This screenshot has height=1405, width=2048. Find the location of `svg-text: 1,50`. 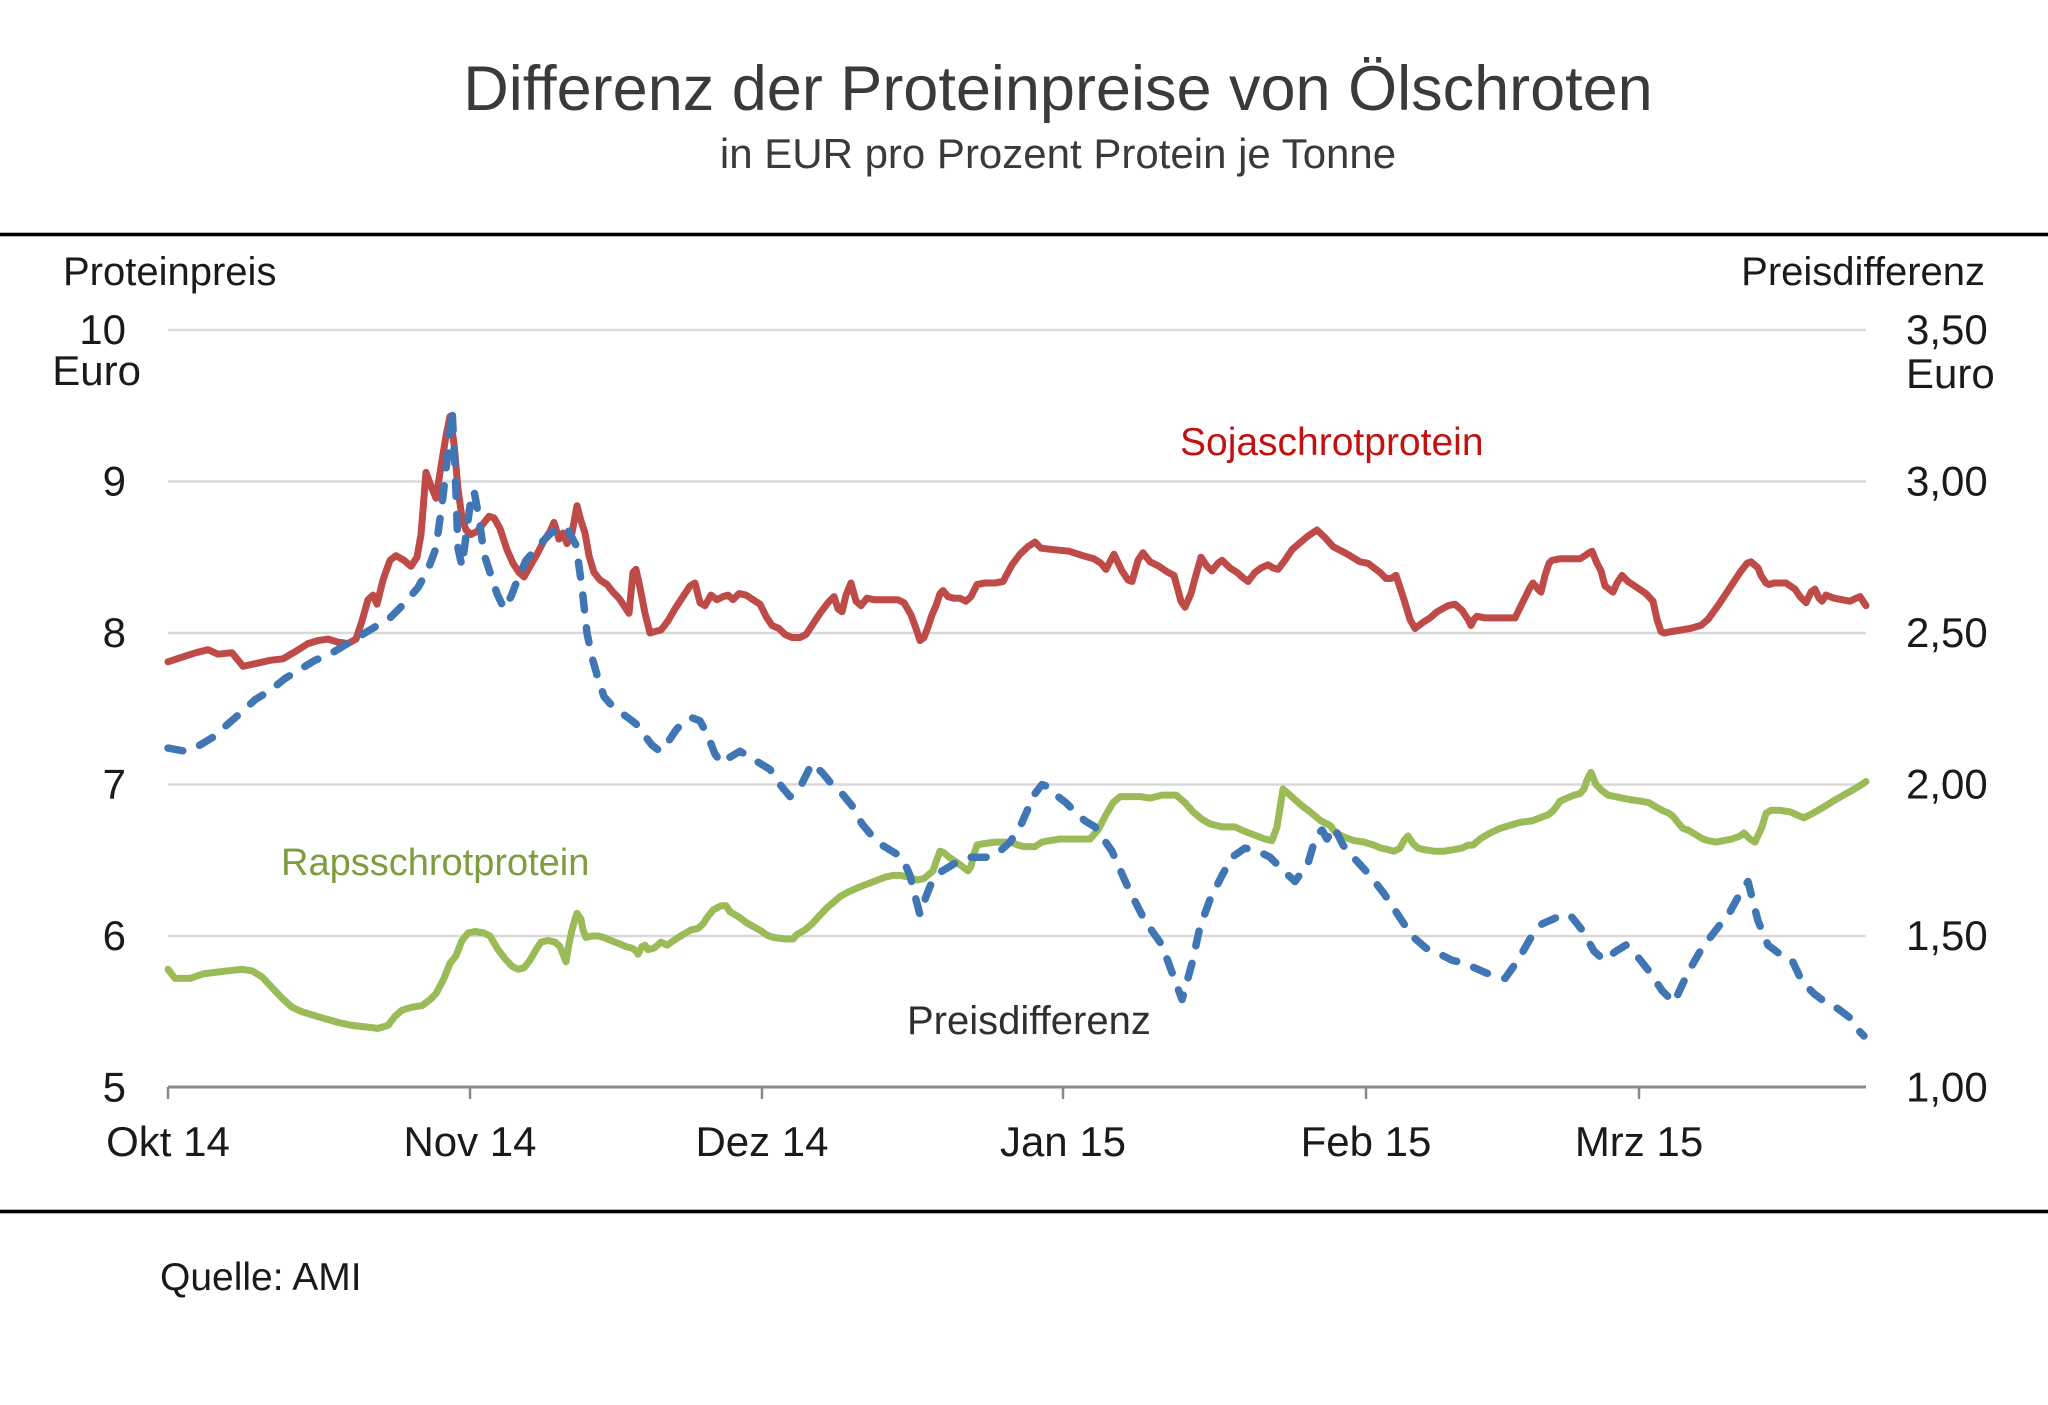

svg-text: 1,50 is located at coordinates (1947, 935).